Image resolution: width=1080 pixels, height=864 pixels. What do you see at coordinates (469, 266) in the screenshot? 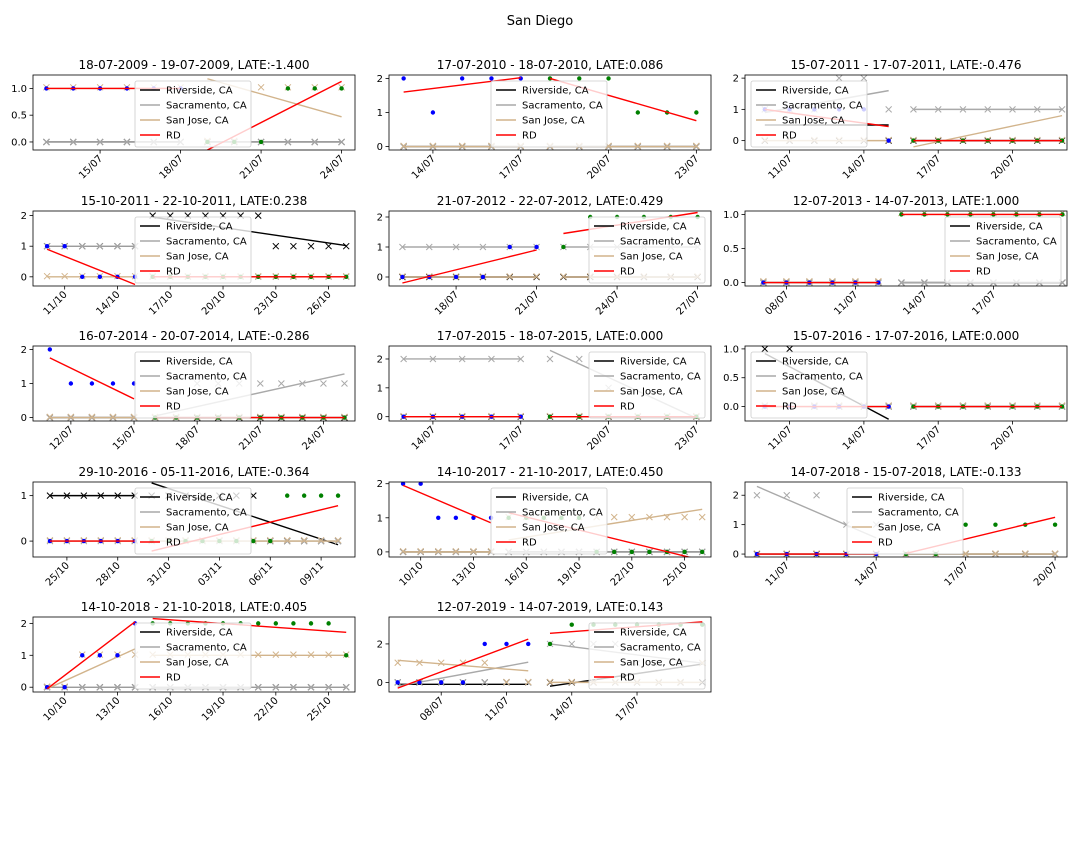
I see `fit-line` at bounding box center [469, 266].